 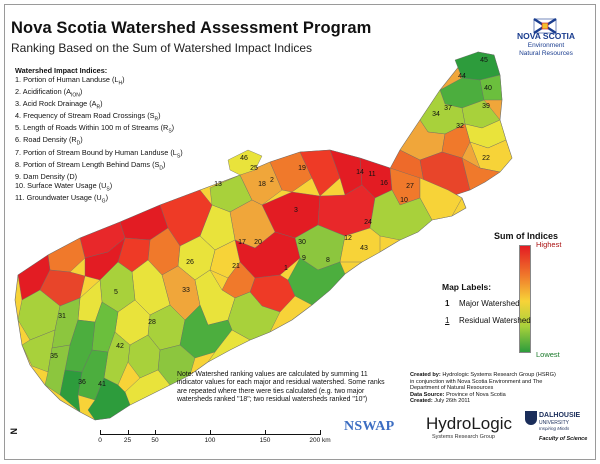 I want to click on impact-index-item: 11. Groundwater Usage (UG), so click(x=61, y=198).